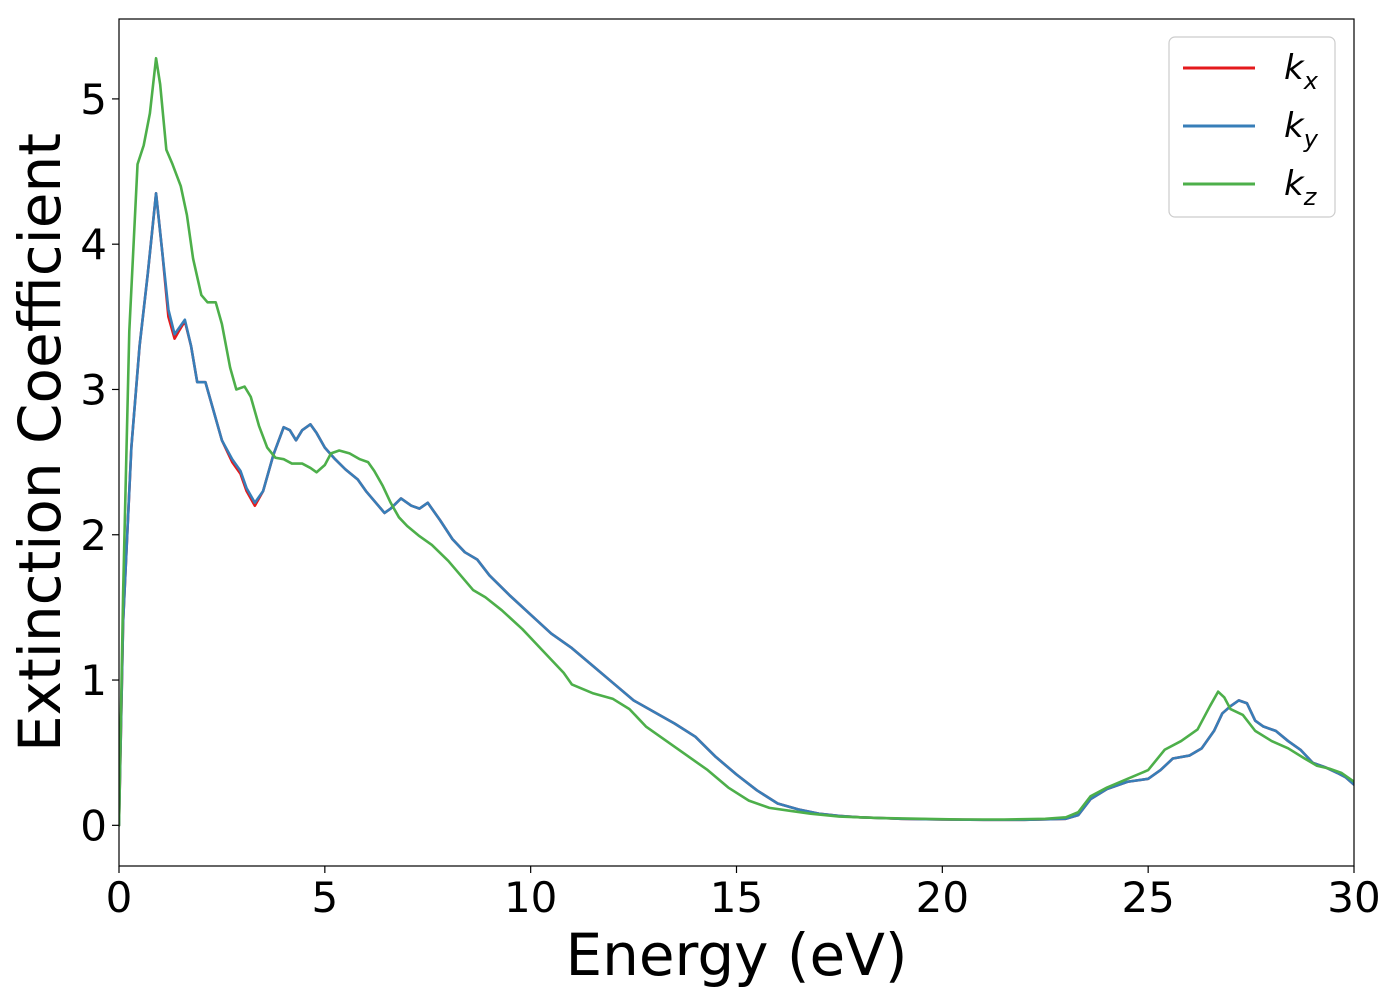 This screenshot has width=1400, height=1000. I want to click on legend-label-z: kz, so click(1301, 187).